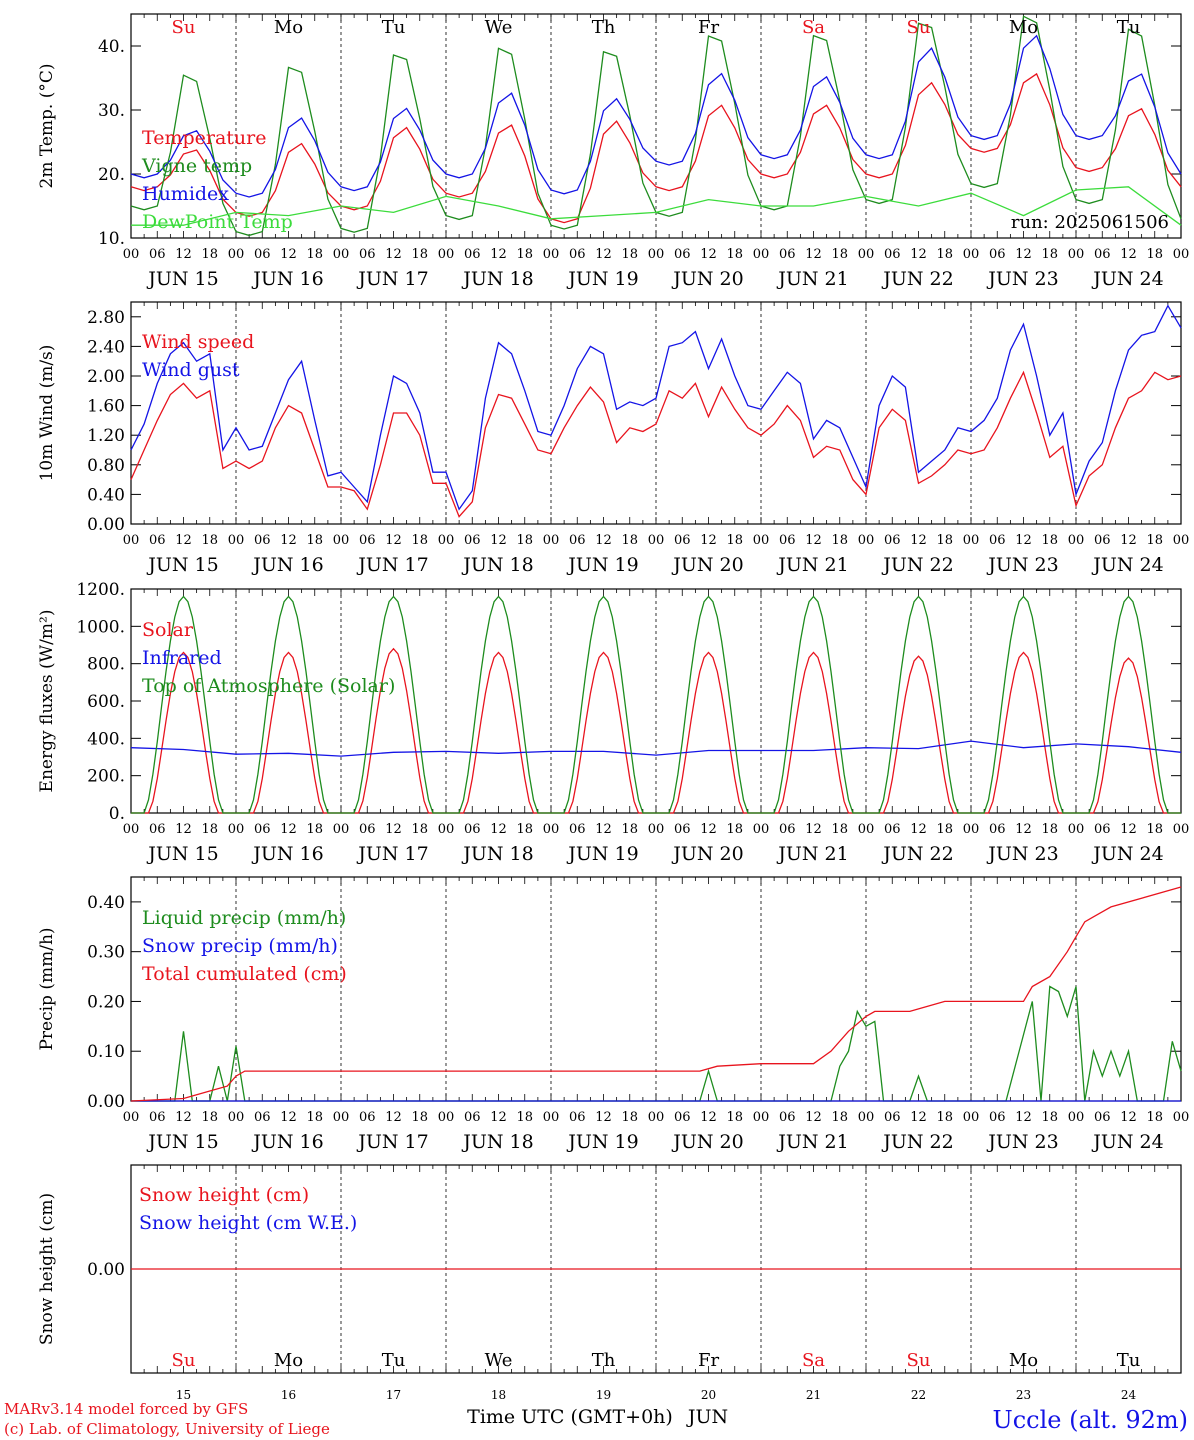  I want to click on date-label: JUN 19, so click(602, 565).